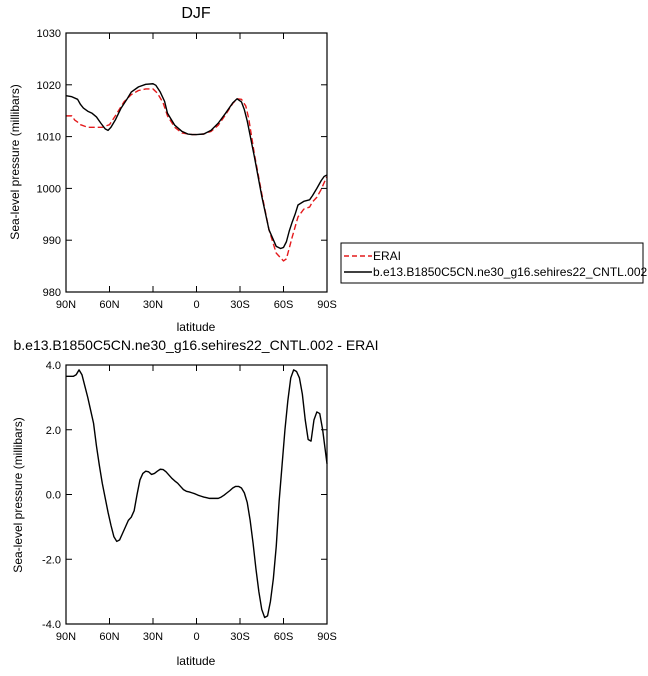  What do you see at coordinates (51, 625) in the screenshot?
I see `bottom-ytick-label: -4.0` at bounding box center [51, 625].